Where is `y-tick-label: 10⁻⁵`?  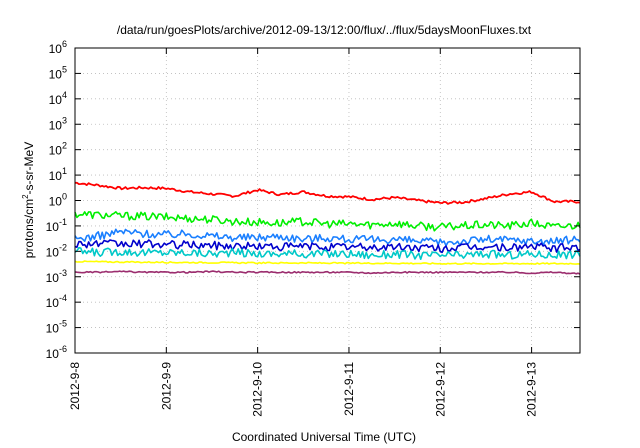
y-tick-label: 10⁻⁵ is located at coordinates (56, 327).